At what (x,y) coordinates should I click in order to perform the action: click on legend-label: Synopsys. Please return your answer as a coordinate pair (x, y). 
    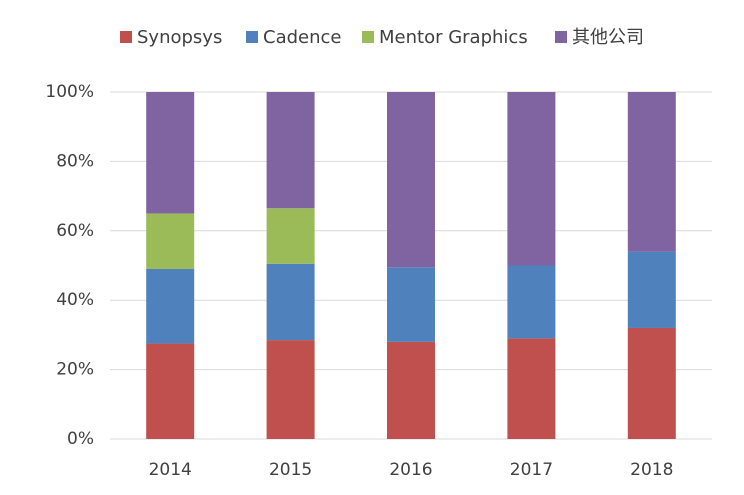
    Looking at the image, I should click on (179, 37).